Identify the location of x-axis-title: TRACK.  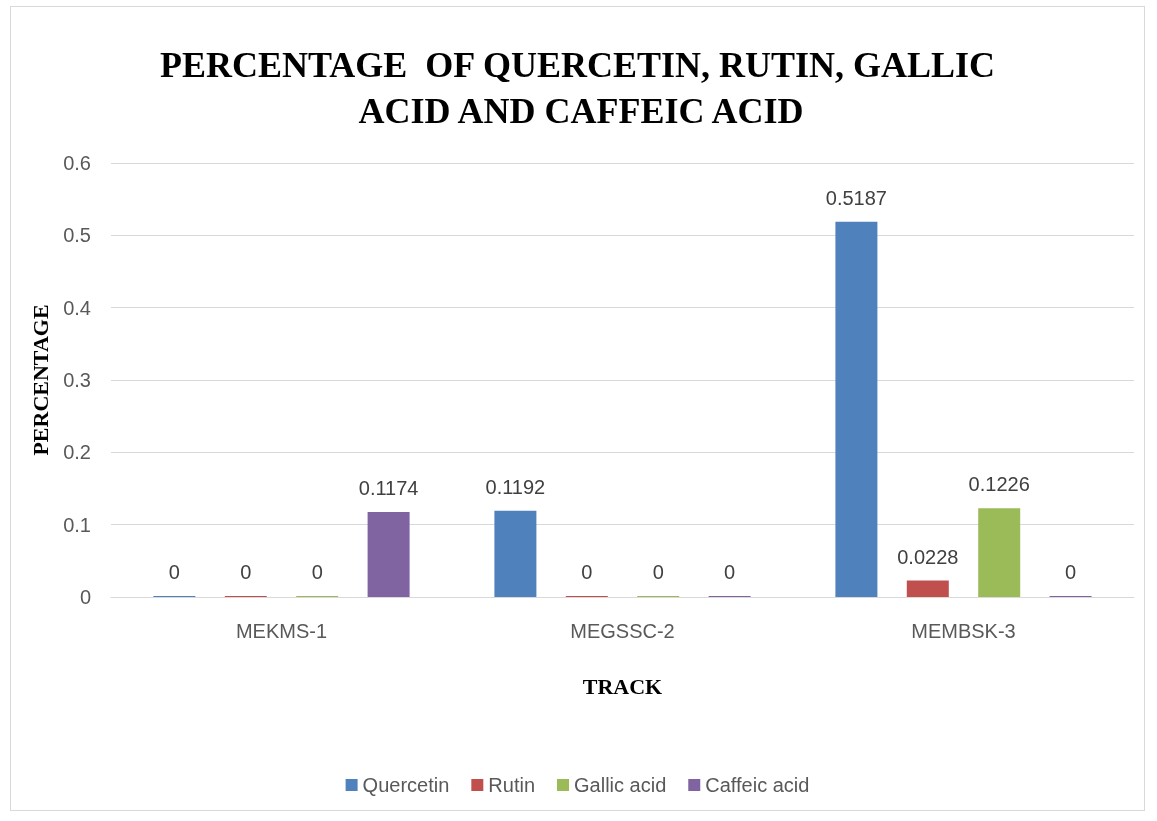
(622, 686).